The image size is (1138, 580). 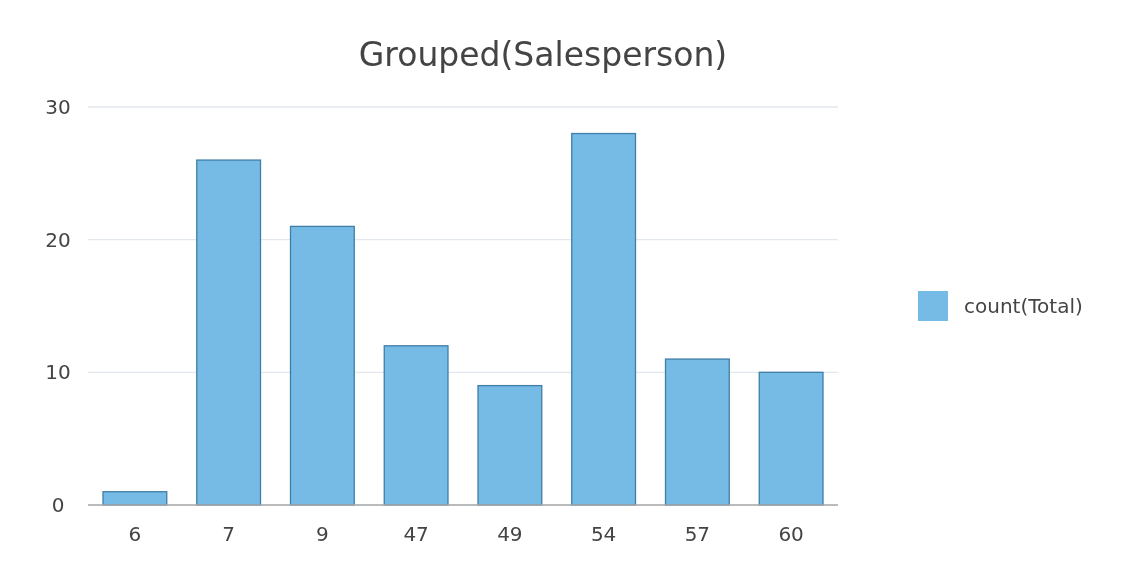 I want to click on y-tick-label: 30, so click(x=58, y=107).